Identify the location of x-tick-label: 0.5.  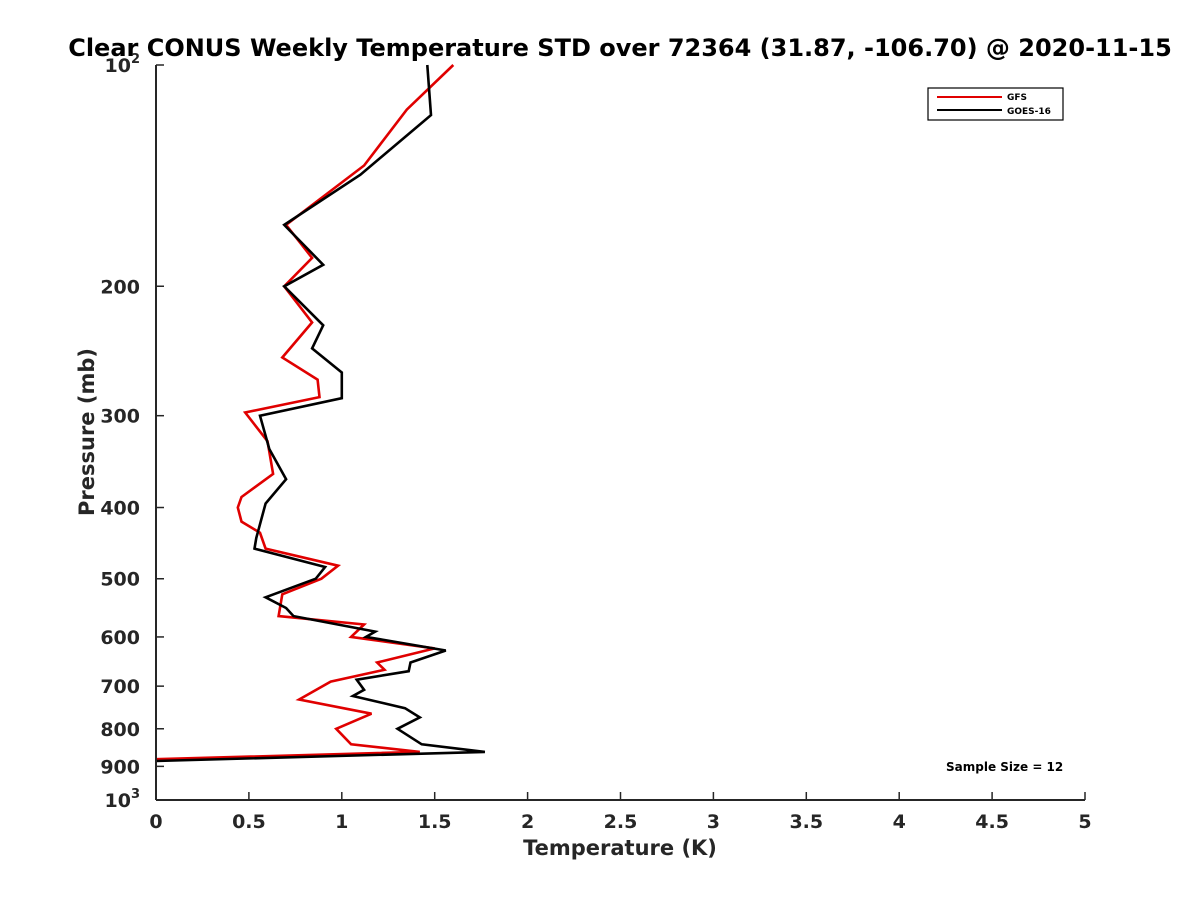
(249, 822).